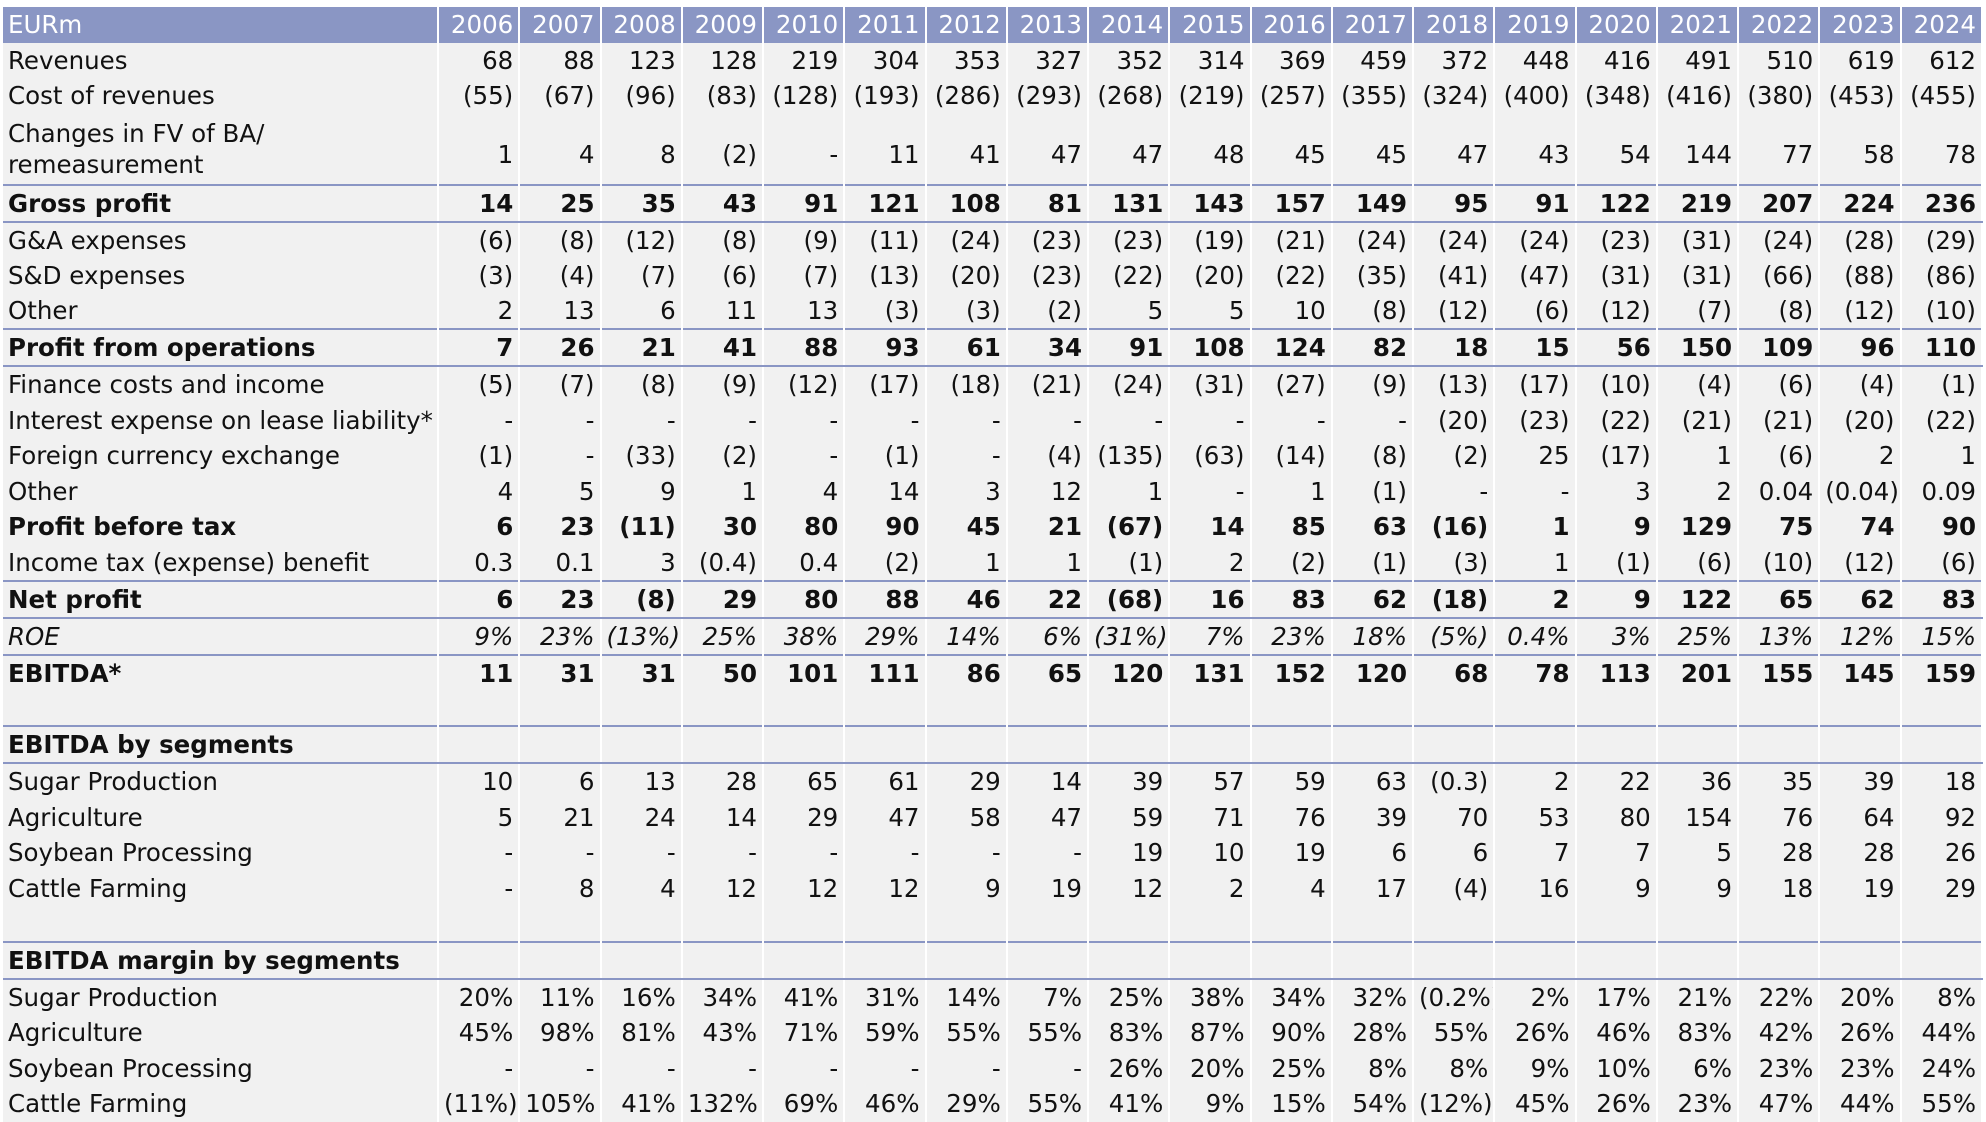 The image size is (1986, 1122). Describe the element at coordinates (1535, 888) in the screenshot. I see `table-cell: 16` at that location.